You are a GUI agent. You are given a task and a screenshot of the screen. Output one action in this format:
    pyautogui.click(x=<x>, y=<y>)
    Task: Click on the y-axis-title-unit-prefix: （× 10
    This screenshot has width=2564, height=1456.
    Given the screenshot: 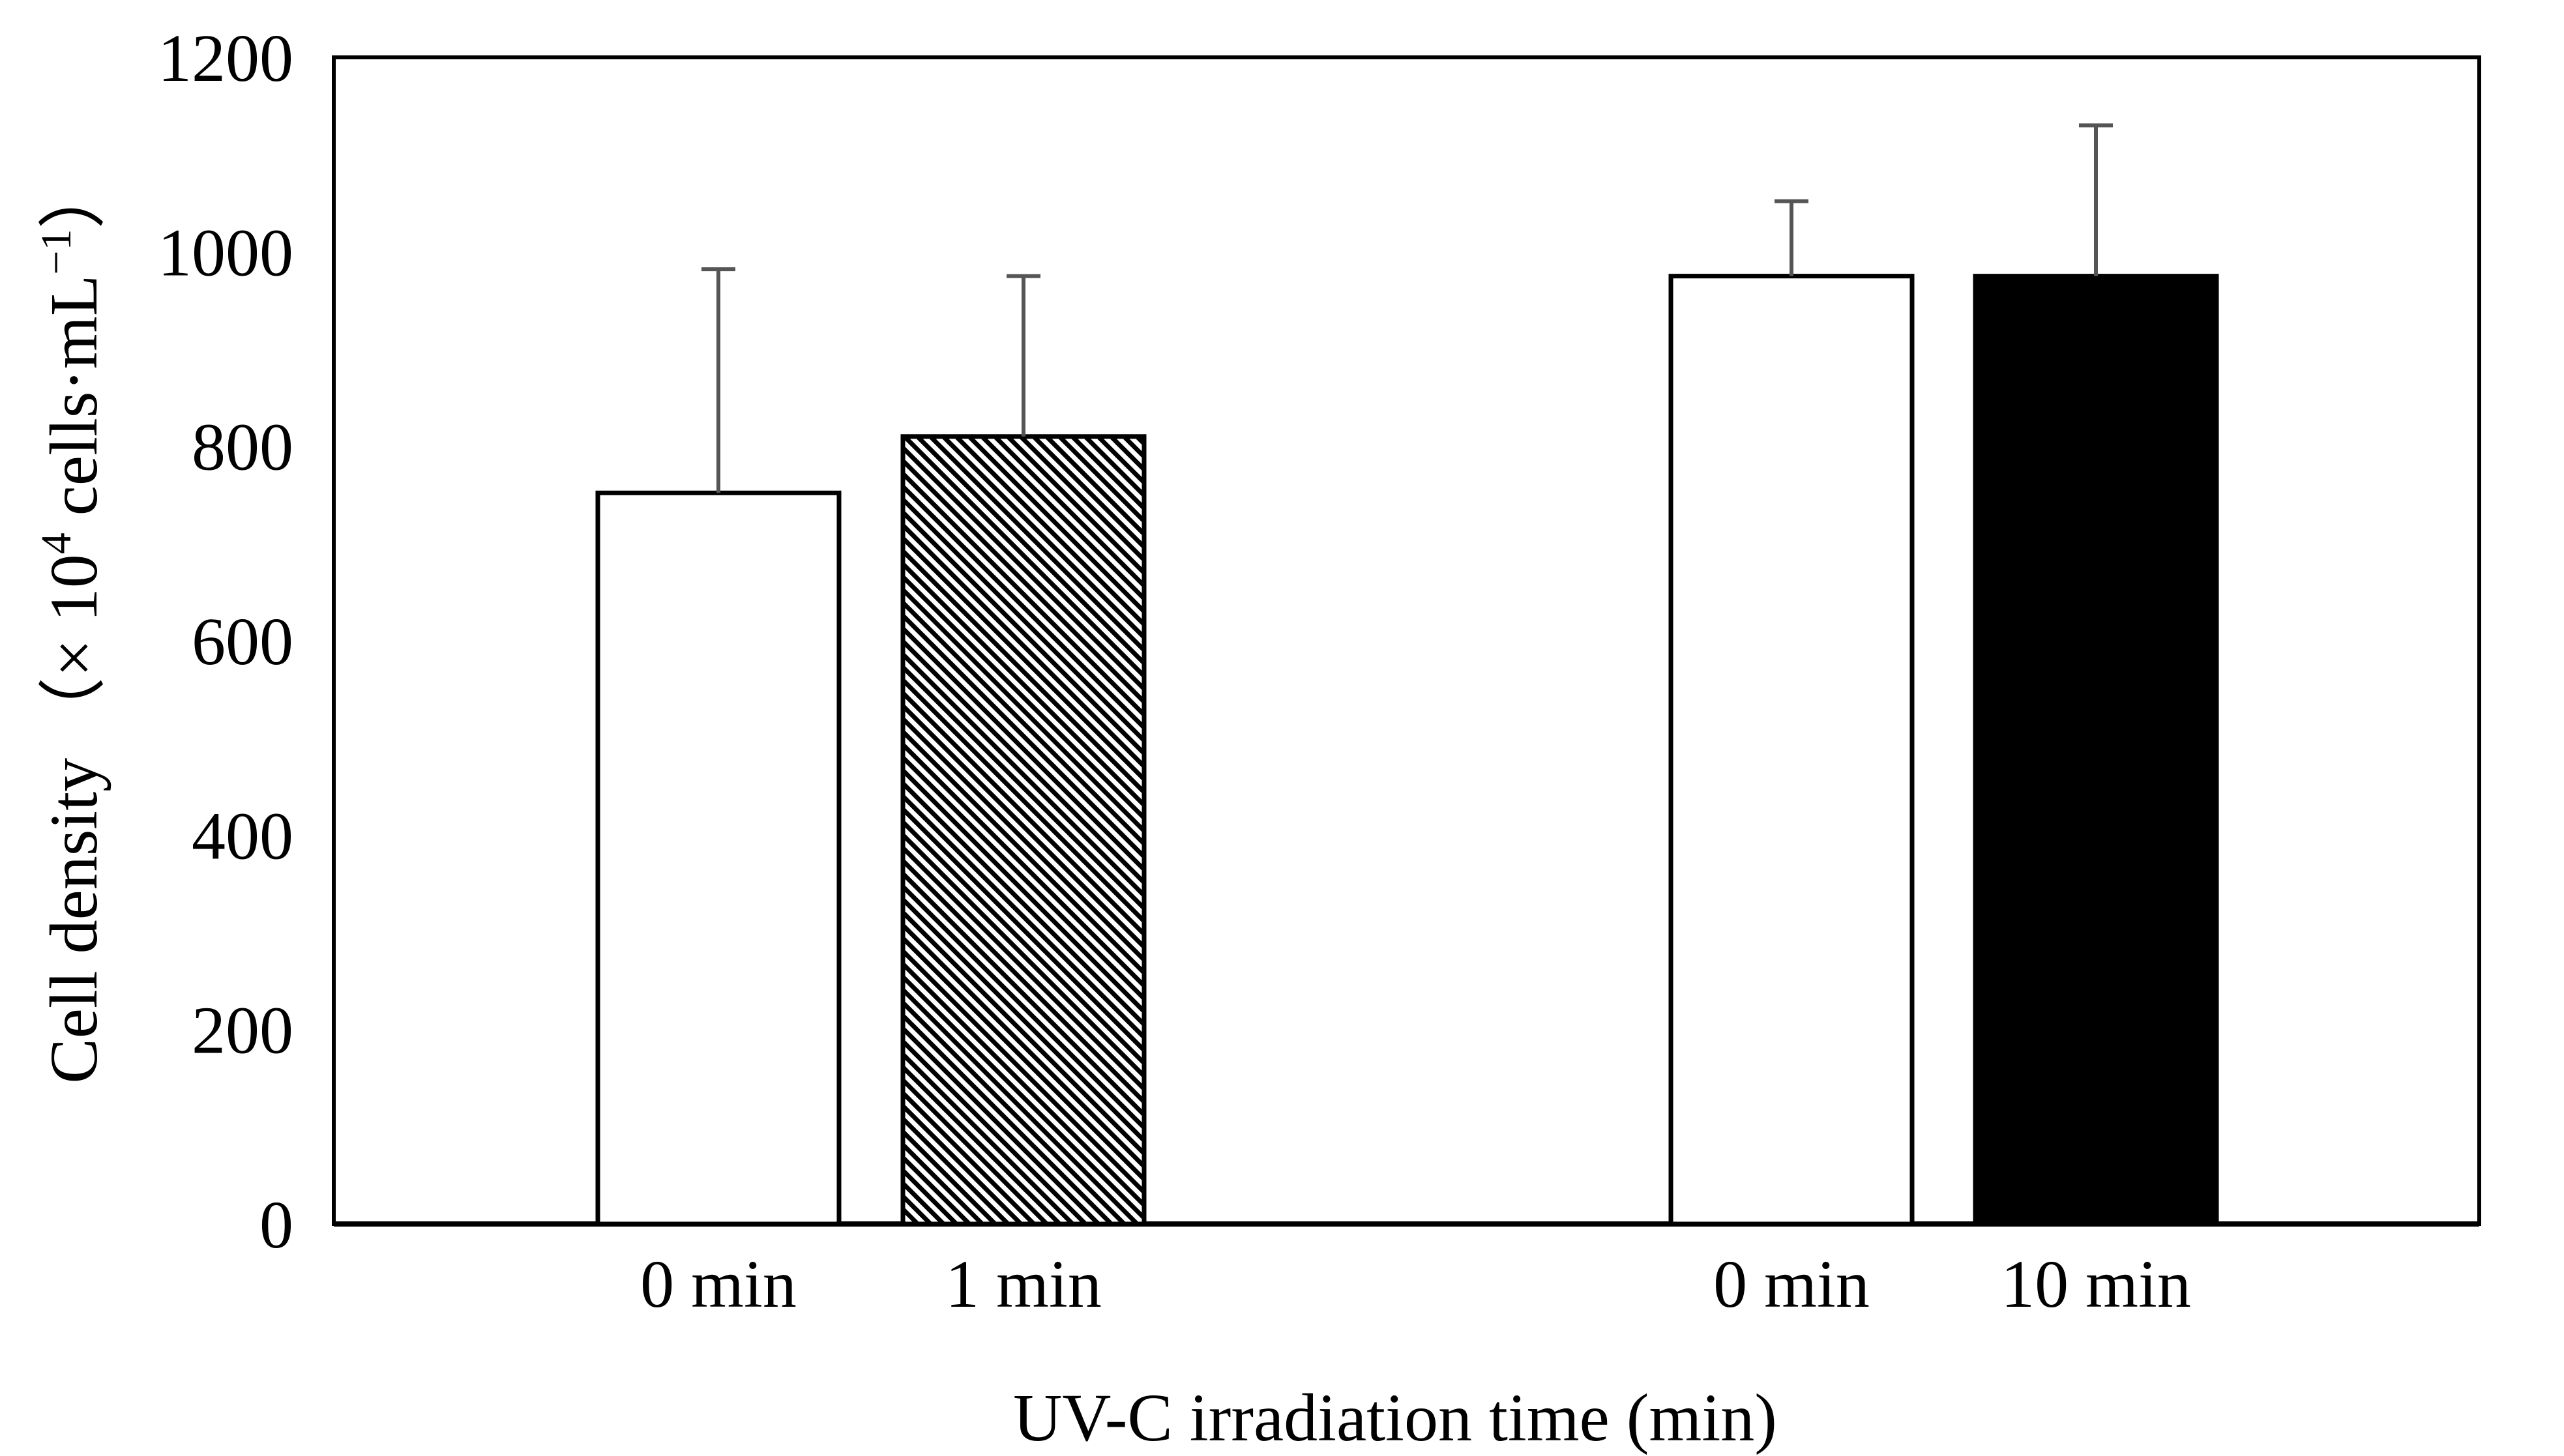 What is the action you would take?
    pyautogui.click(x=74, y=650)
    